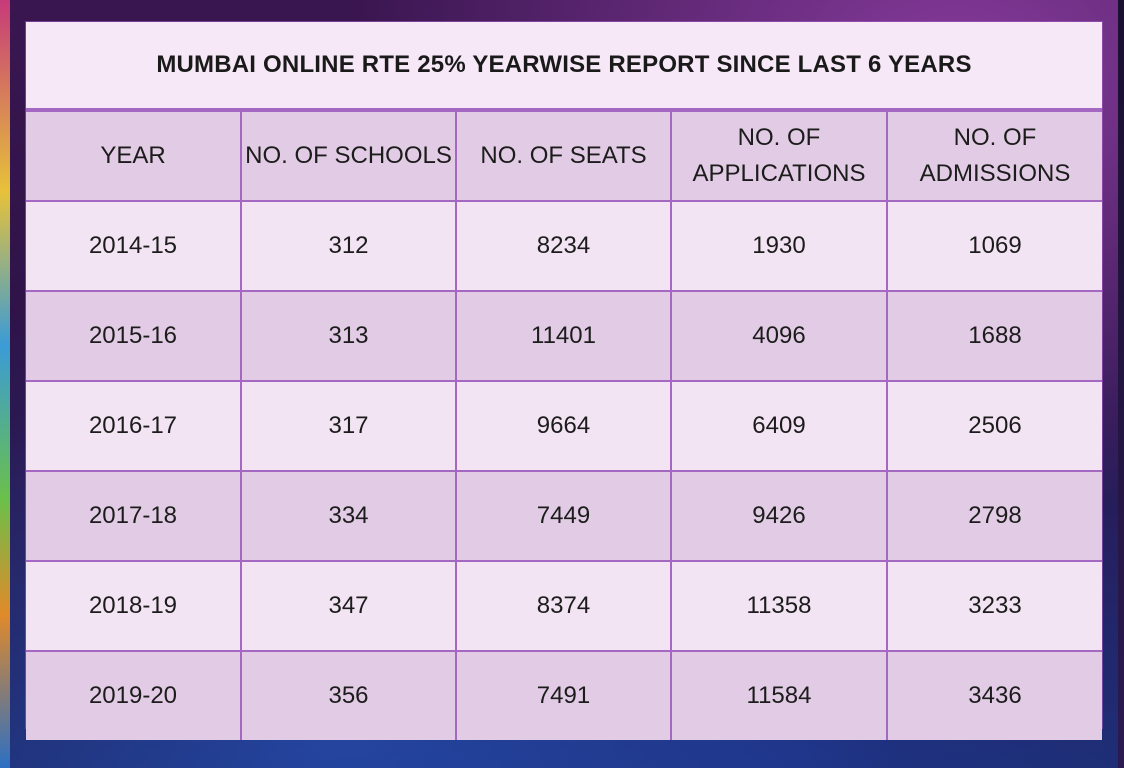 Image resolution: width=1124 pixels, height=768 pixels. I want to click on cell-schools: 347, so click(348, 606).